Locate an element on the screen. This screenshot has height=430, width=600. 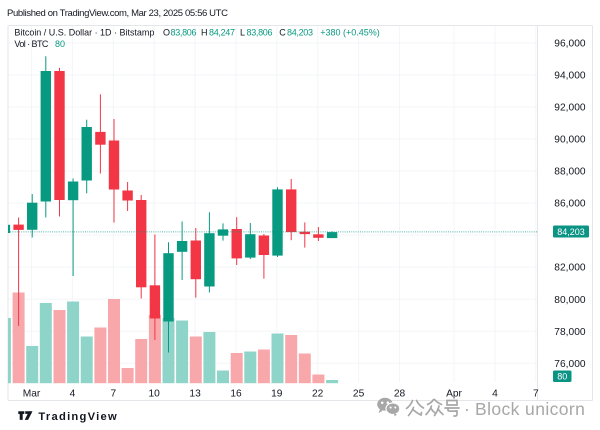
svg-text: 88,000 is located at coordinates (570, 172).